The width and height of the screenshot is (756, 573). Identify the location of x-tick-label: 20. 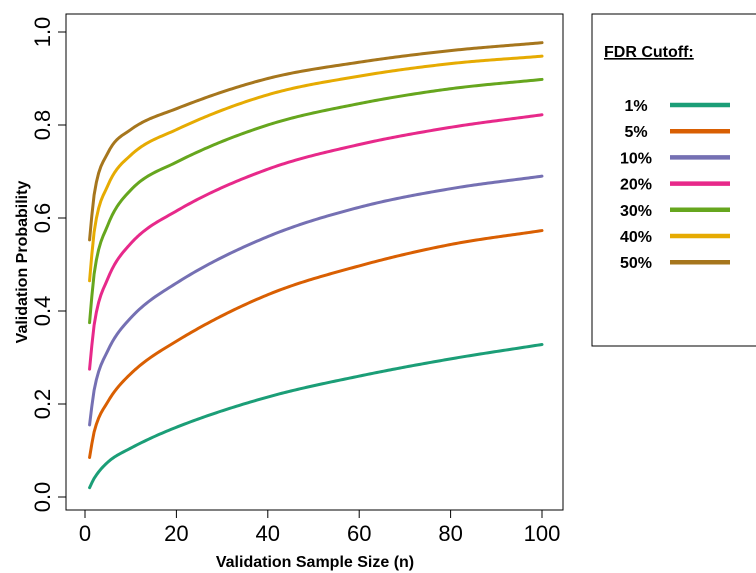
(176, 533).